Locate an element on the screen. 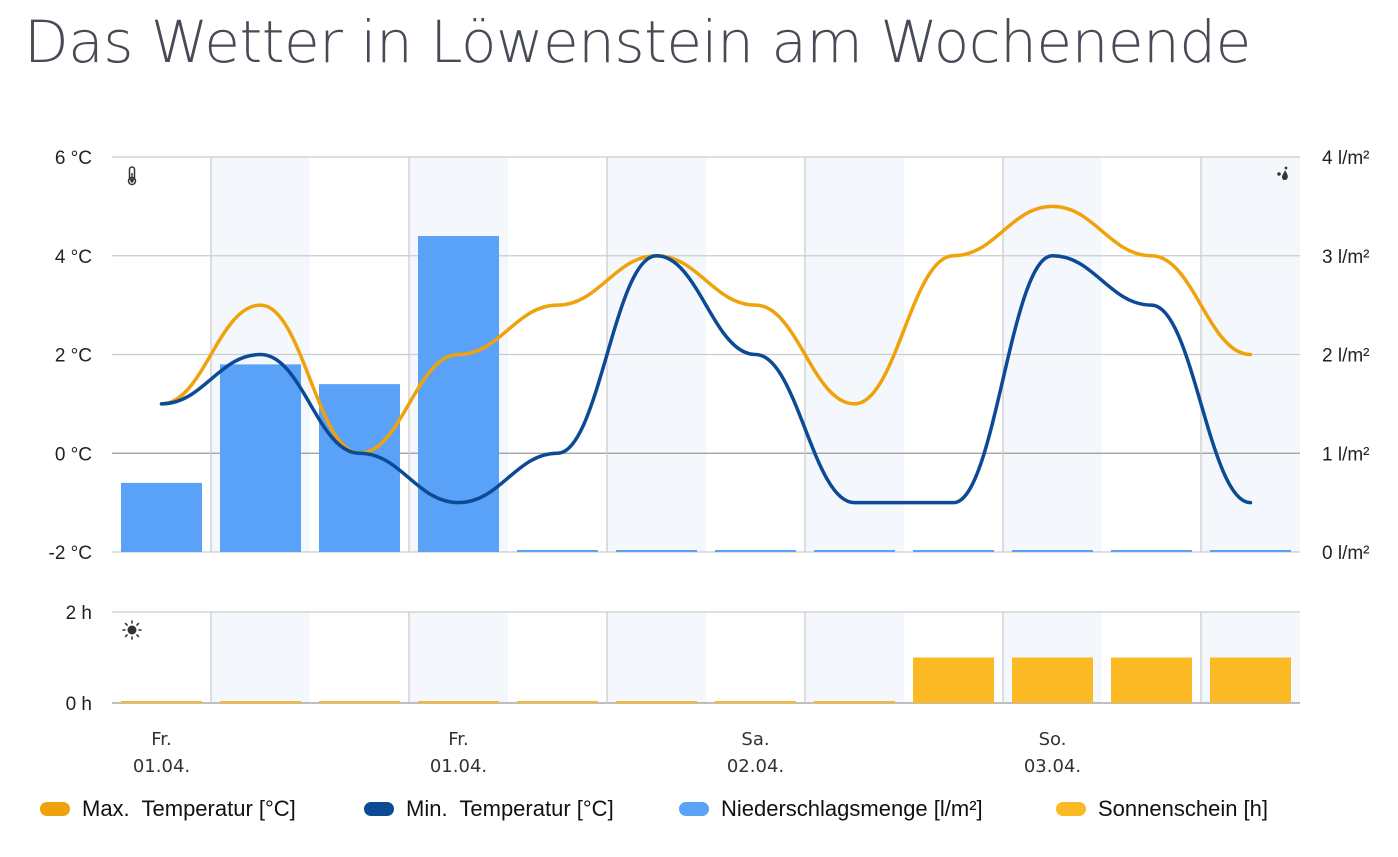 This screenshot has height=857, width=1398. legend-label: Niederschlagsmenge [l/m²] is located at coordinates (852, 808).